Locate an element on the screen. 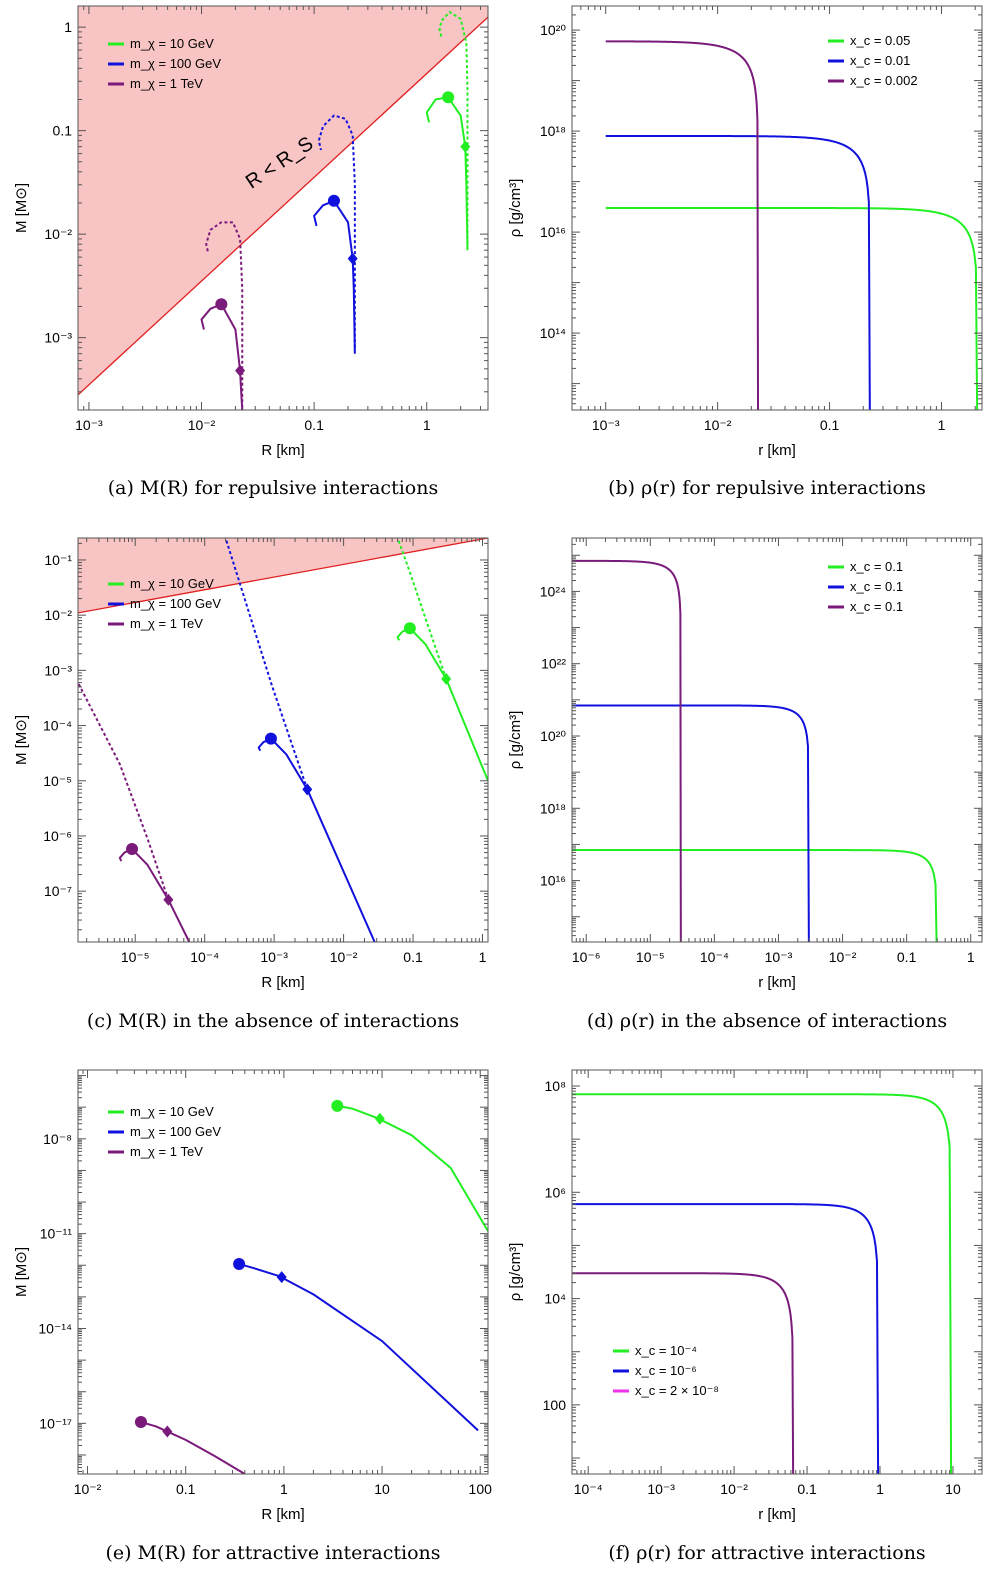  y-tick-label: 10⁻¹ is located at coordinates (58, 560).